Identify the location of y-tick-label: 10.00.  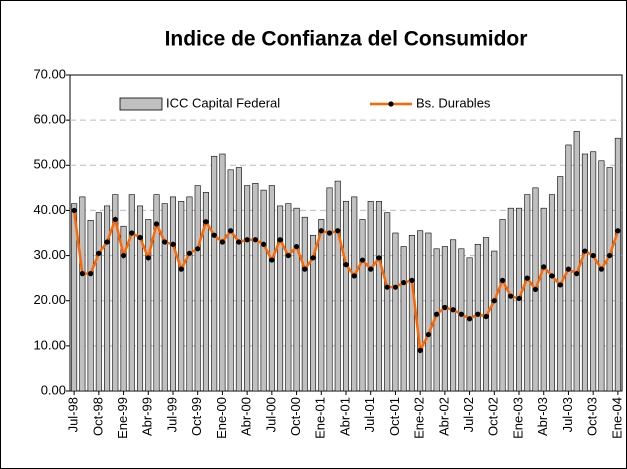
(49, 344).